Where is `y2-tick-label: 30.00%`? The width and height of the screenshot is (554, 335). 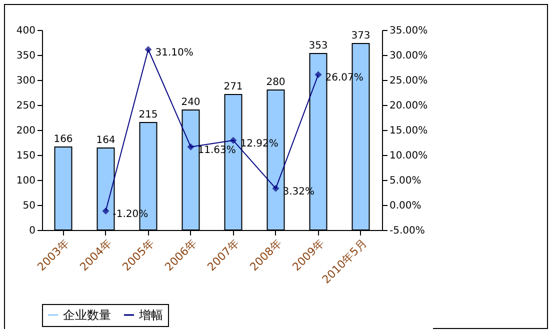
y2-tick-label: 30.00% is located at coordinates (409, 56).